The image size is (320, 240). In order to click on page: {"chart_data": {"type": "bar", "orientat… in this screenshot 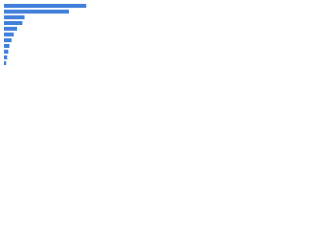, I will do `click(50, 35)`.